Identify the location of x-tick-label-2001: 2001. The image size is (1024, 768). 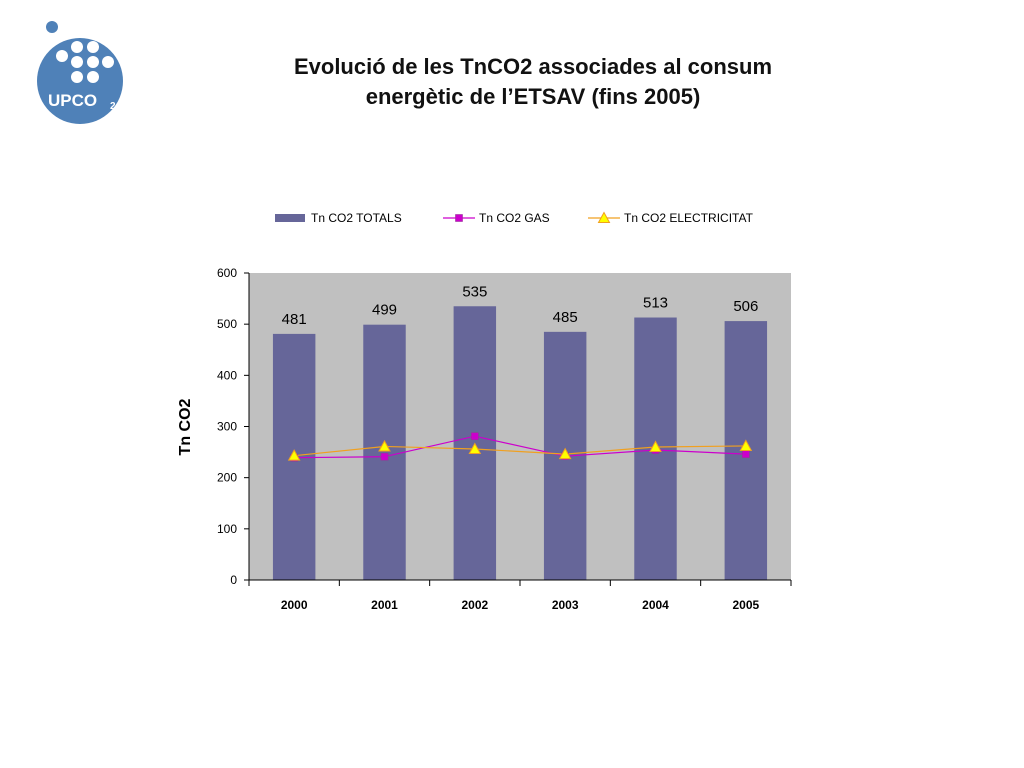
(384, 605).